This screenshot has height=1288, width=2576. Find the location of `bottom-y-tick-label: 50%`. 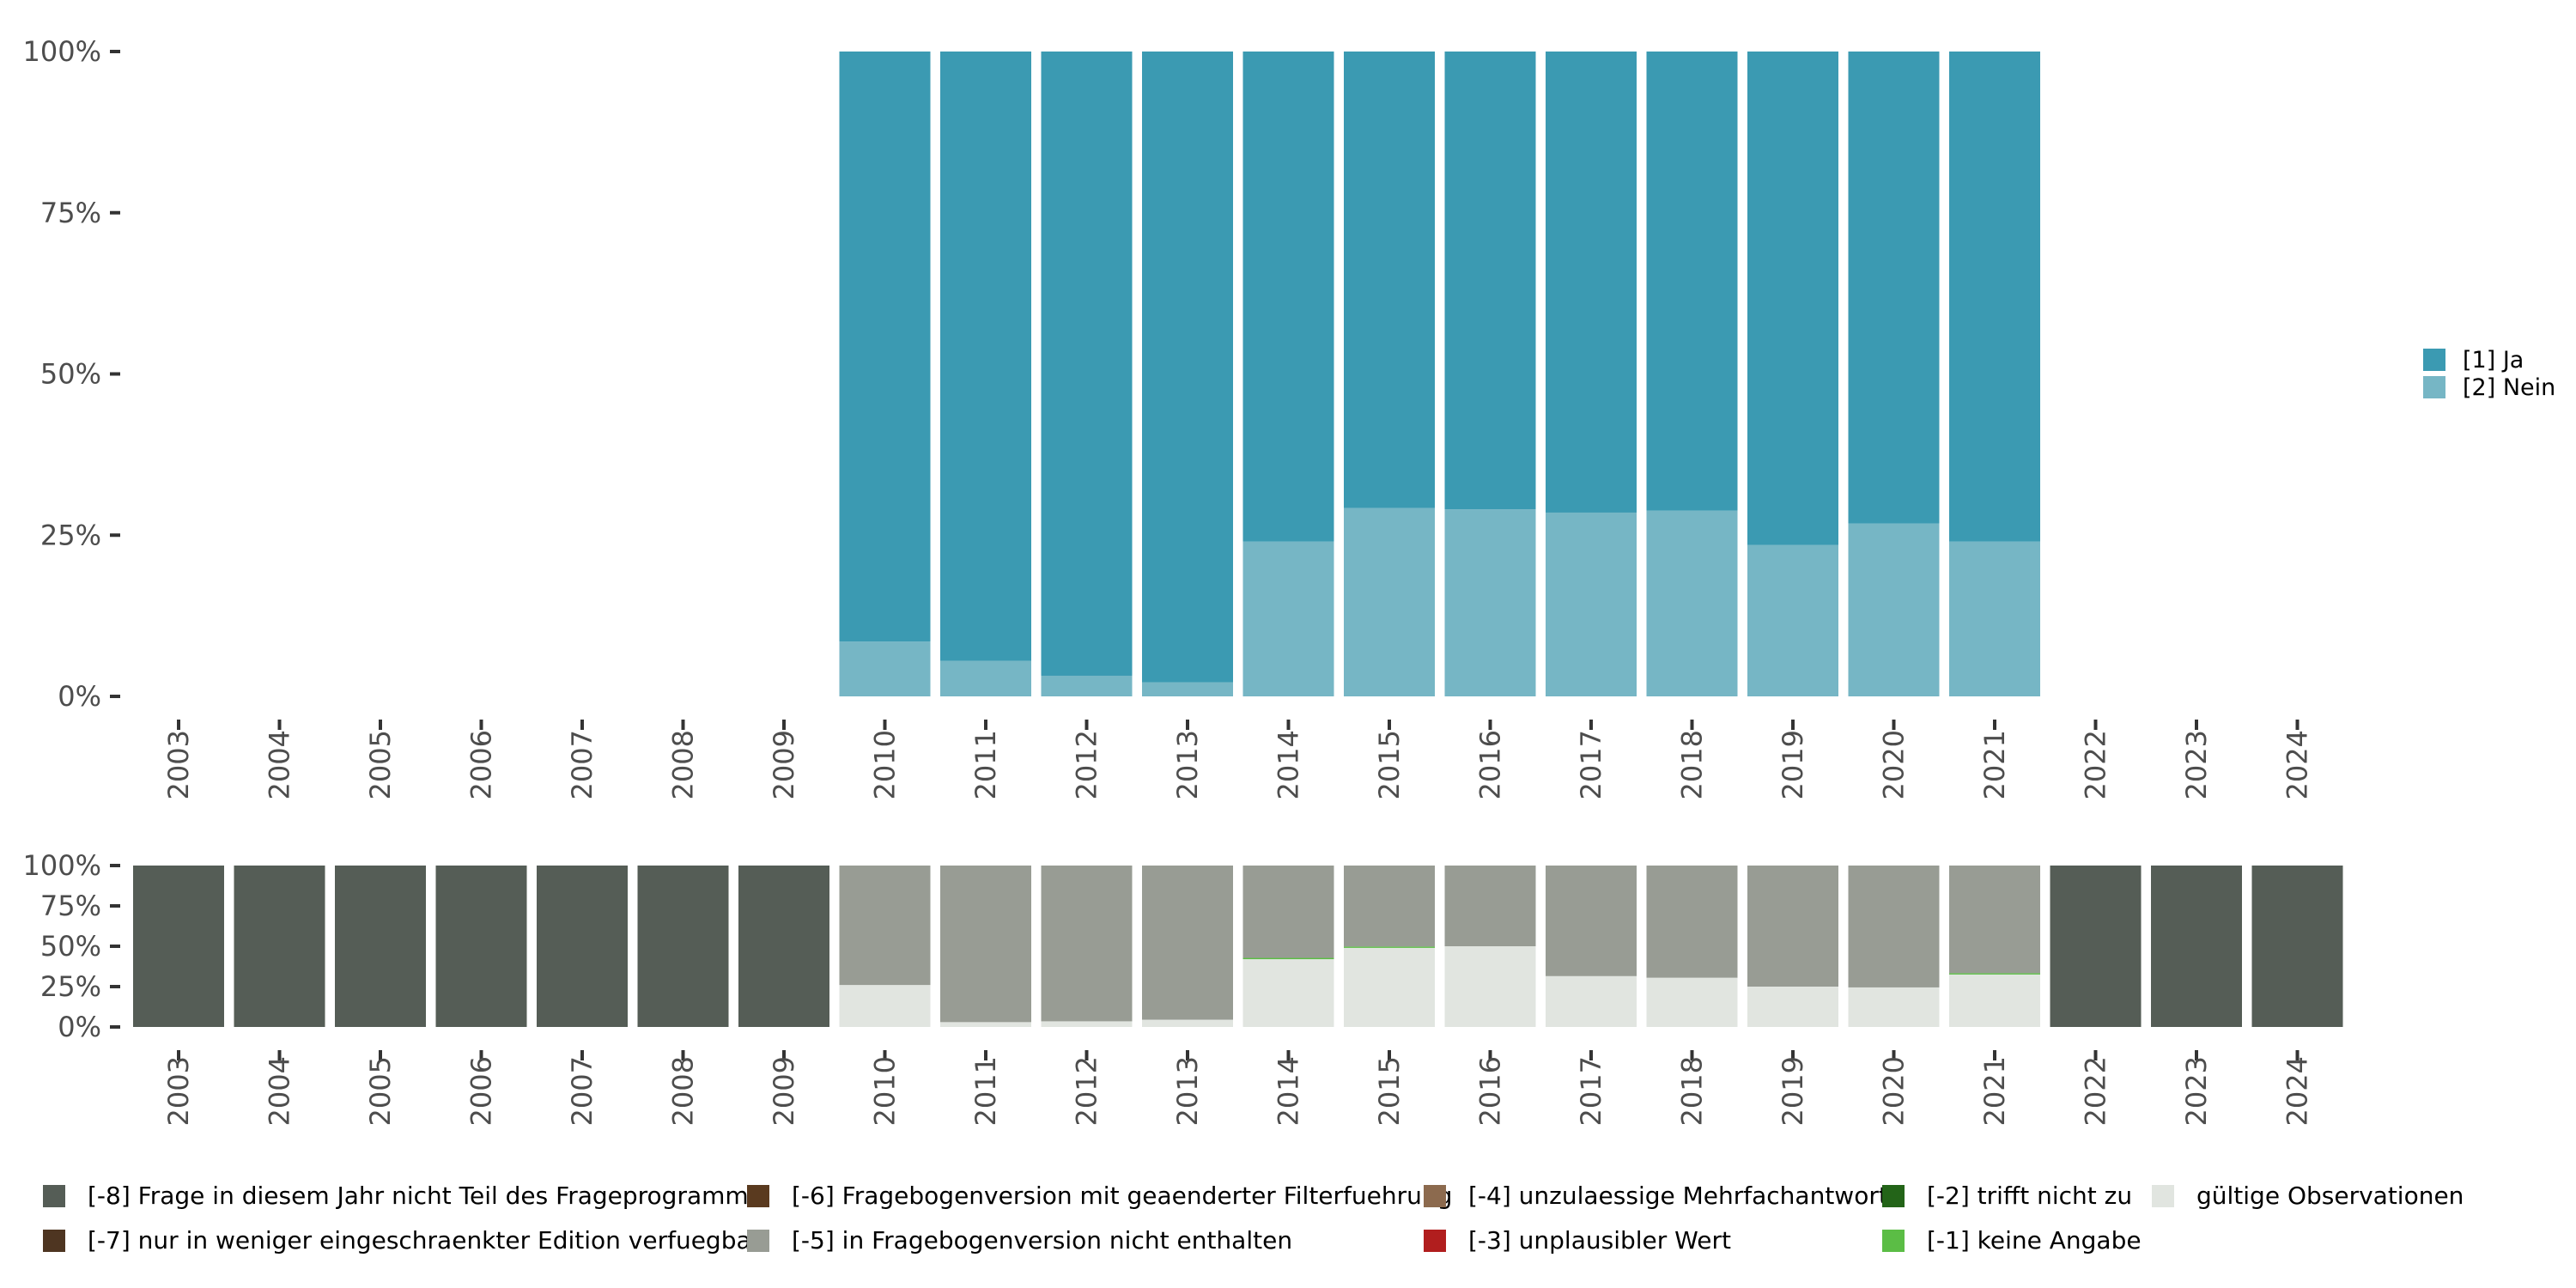

bottom-y-tick-label: 50% is located at coordinates (70, 947).